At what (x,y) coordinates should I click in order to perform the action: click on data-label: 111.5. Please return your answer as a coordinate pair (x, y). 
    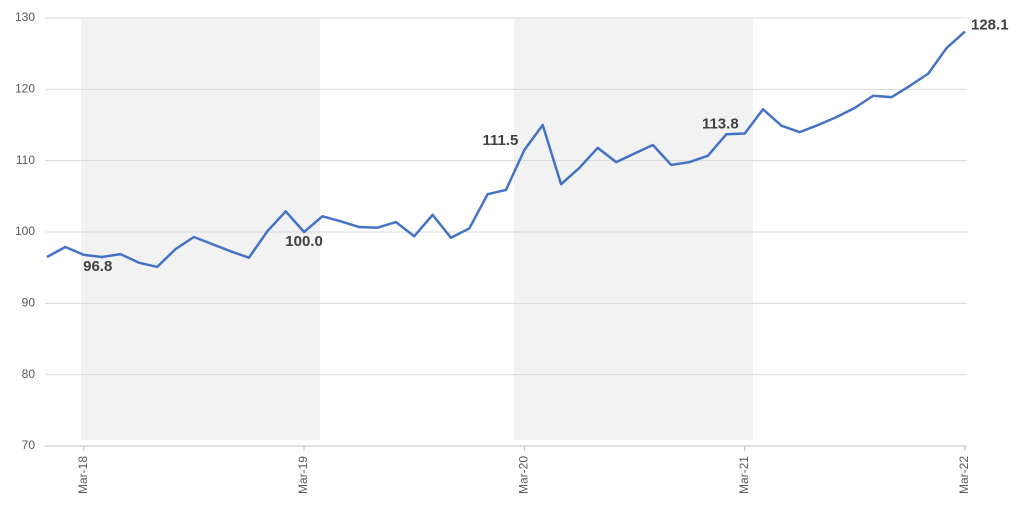
    Looking at the image, I should click on (500, 140).